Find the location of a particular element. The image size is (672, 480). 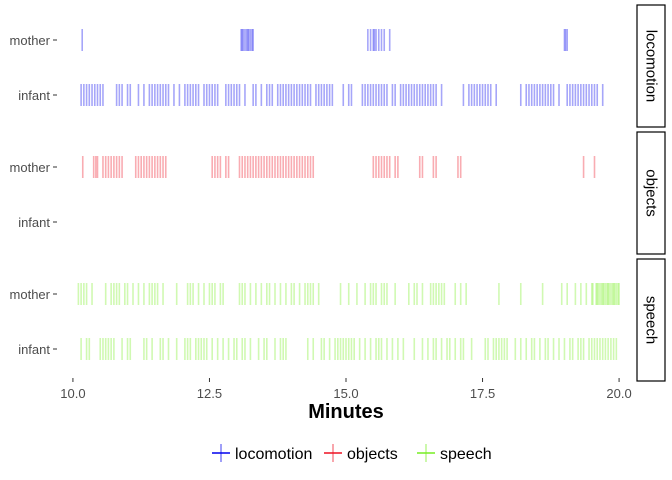

x-tick-label: 17.5 is located at coordinates (482, 393).